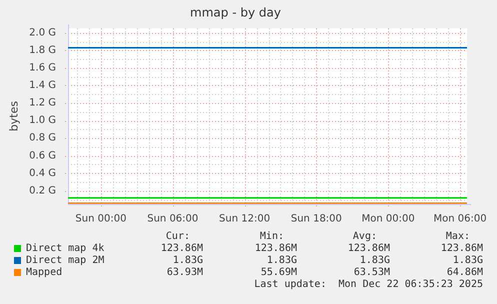 The image size is (497, 304). I want to click on x-tick-label: Sun 06:00, so click(172, 219).